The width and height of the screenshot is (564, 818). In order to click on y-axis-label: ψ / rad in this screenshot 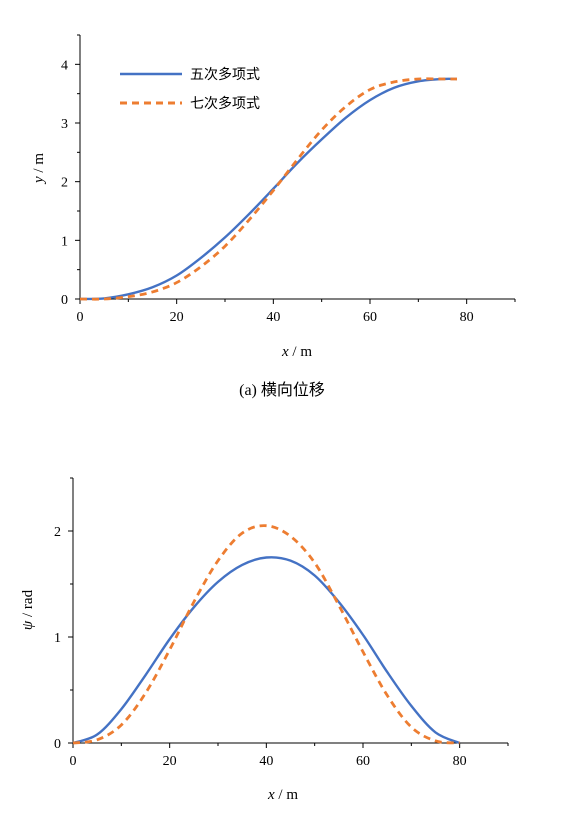, I will do `click(28, 609)`.